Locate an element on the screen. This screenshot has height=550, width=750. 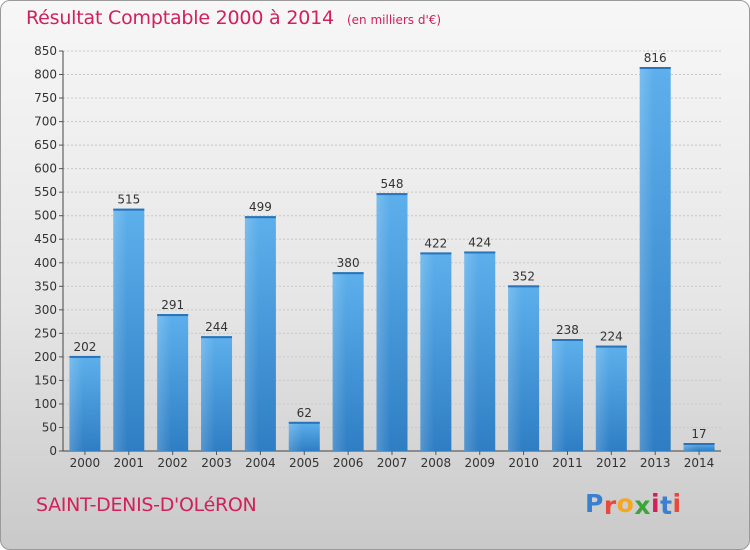
y-tick-label: 850 is located at coordinates (45, 51).